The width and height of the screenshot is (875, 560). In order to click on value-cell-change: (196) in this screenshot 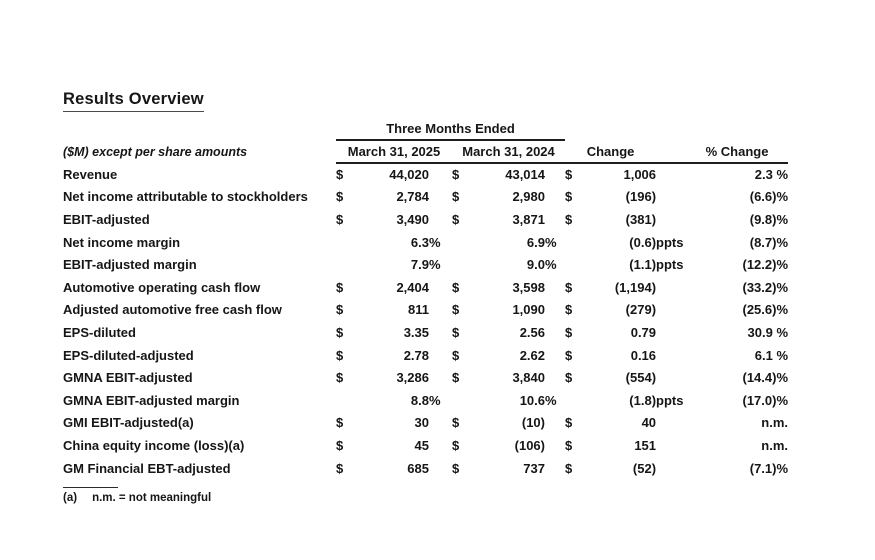, I will do `click(641, 197)`.